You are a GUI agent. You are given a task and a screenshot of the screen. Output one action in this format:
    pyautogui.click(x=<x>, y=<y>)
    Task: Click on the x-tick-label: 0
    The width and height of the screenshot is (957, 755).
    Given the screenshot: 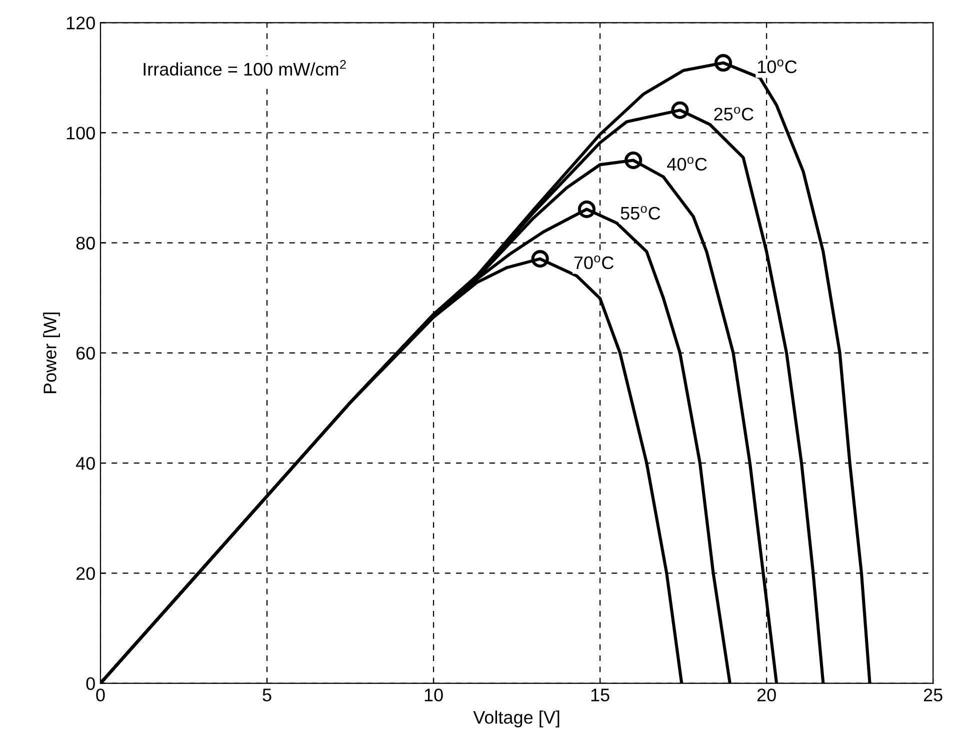 What is the action you would take?
    pyautogui.click(x=100, y=695)
    